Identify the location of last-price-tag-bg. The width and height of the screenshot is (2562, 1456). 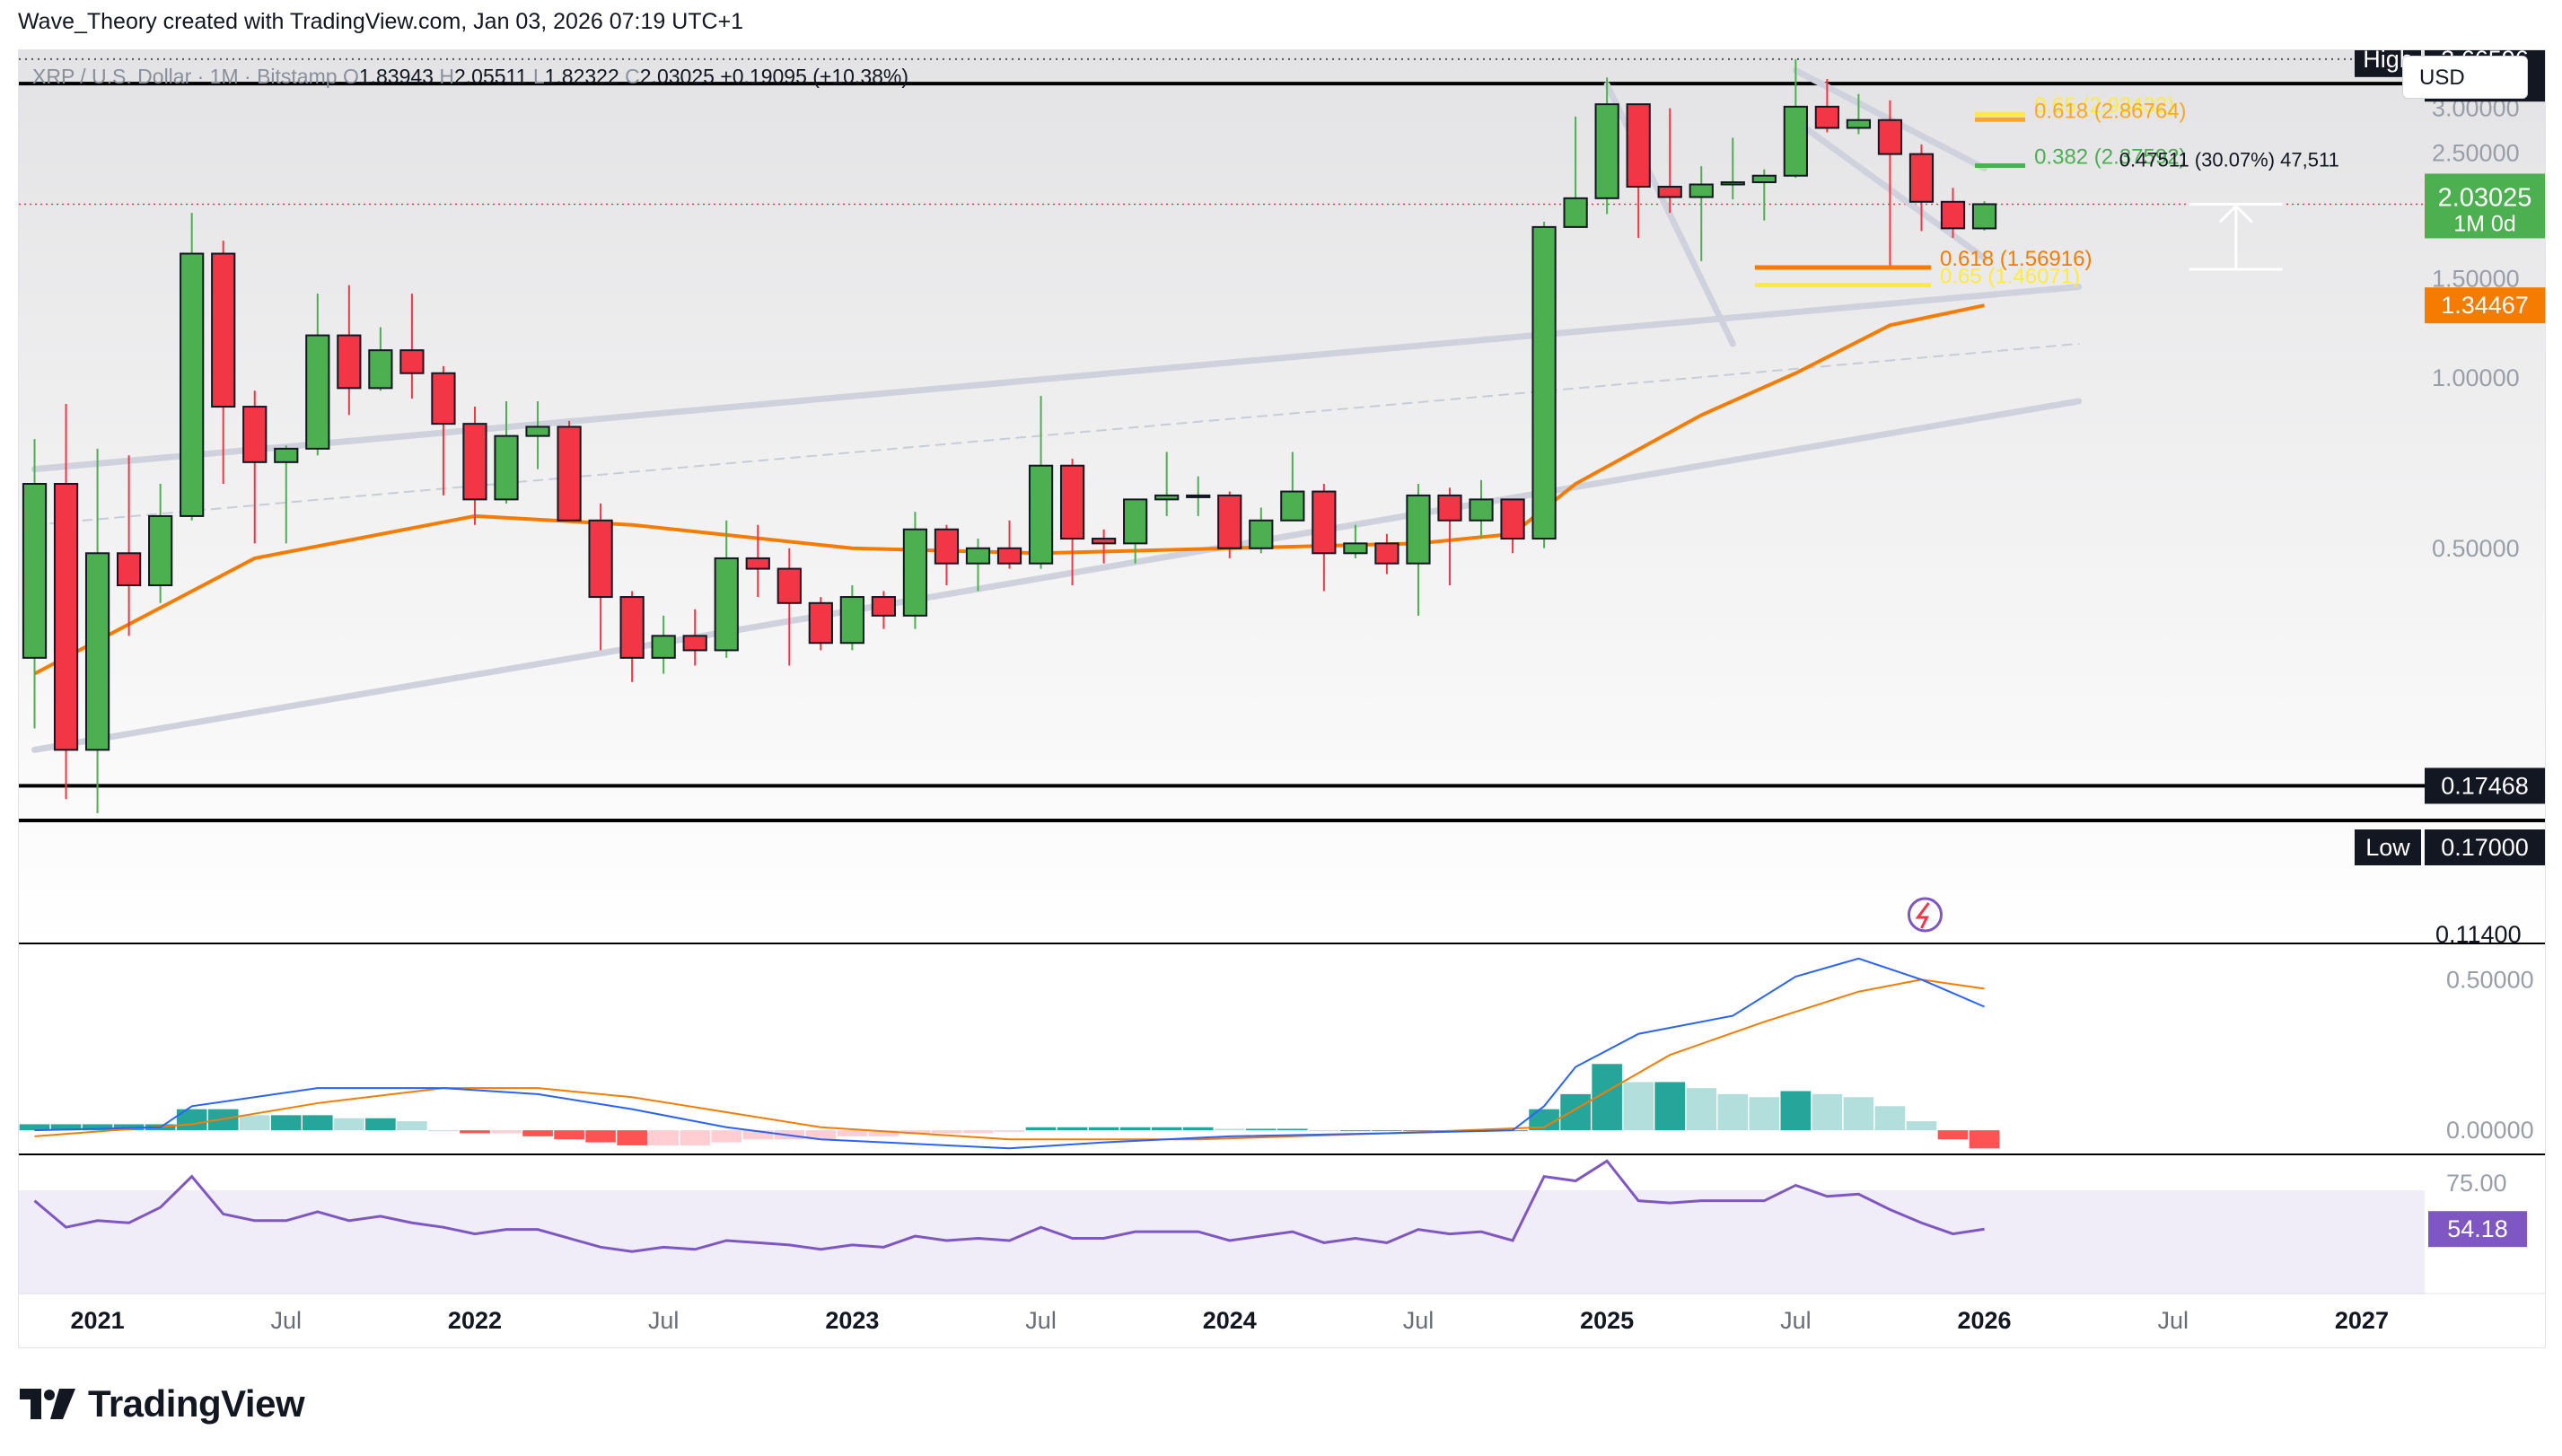
(2485, 206).